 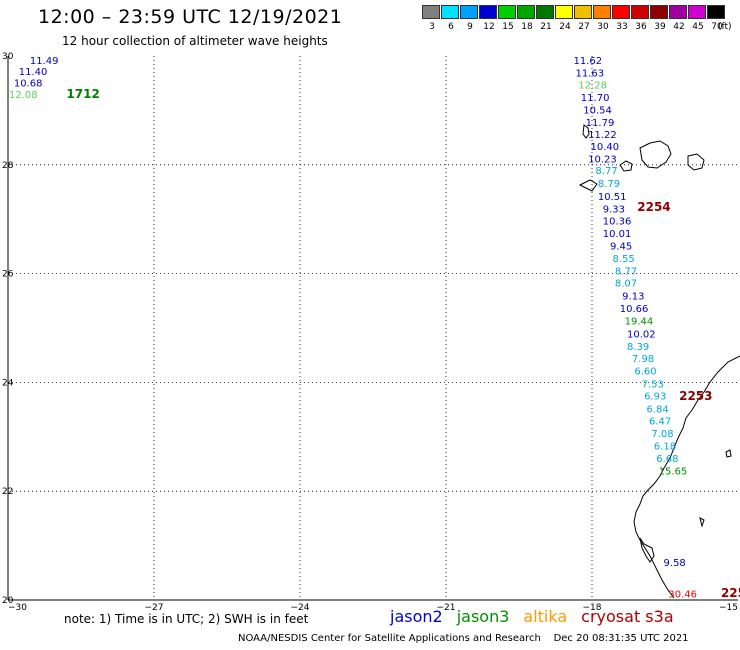 I want to click on wave-height-label: 8.55, so click(x=623, y=259).